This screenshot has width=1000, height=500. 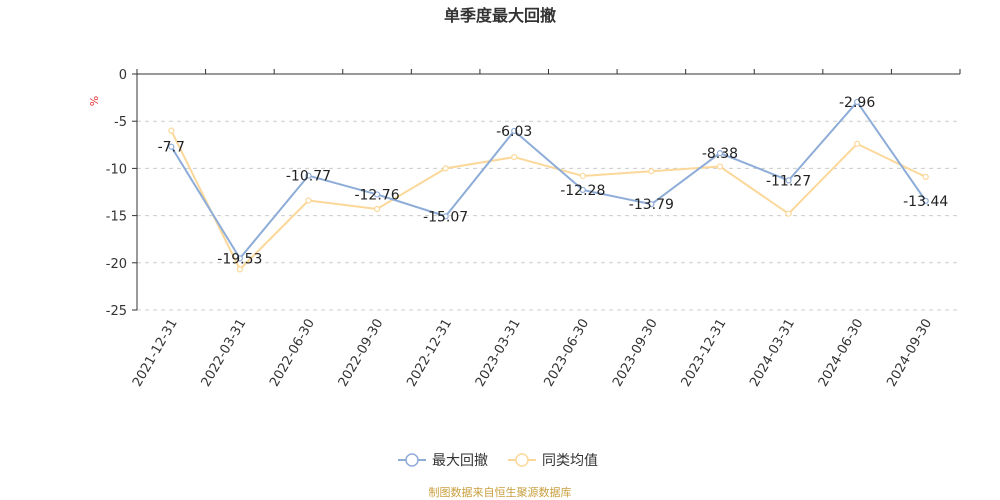 I want to click on x-tick-label: 2021-12-31, so click(x=155, y=353).